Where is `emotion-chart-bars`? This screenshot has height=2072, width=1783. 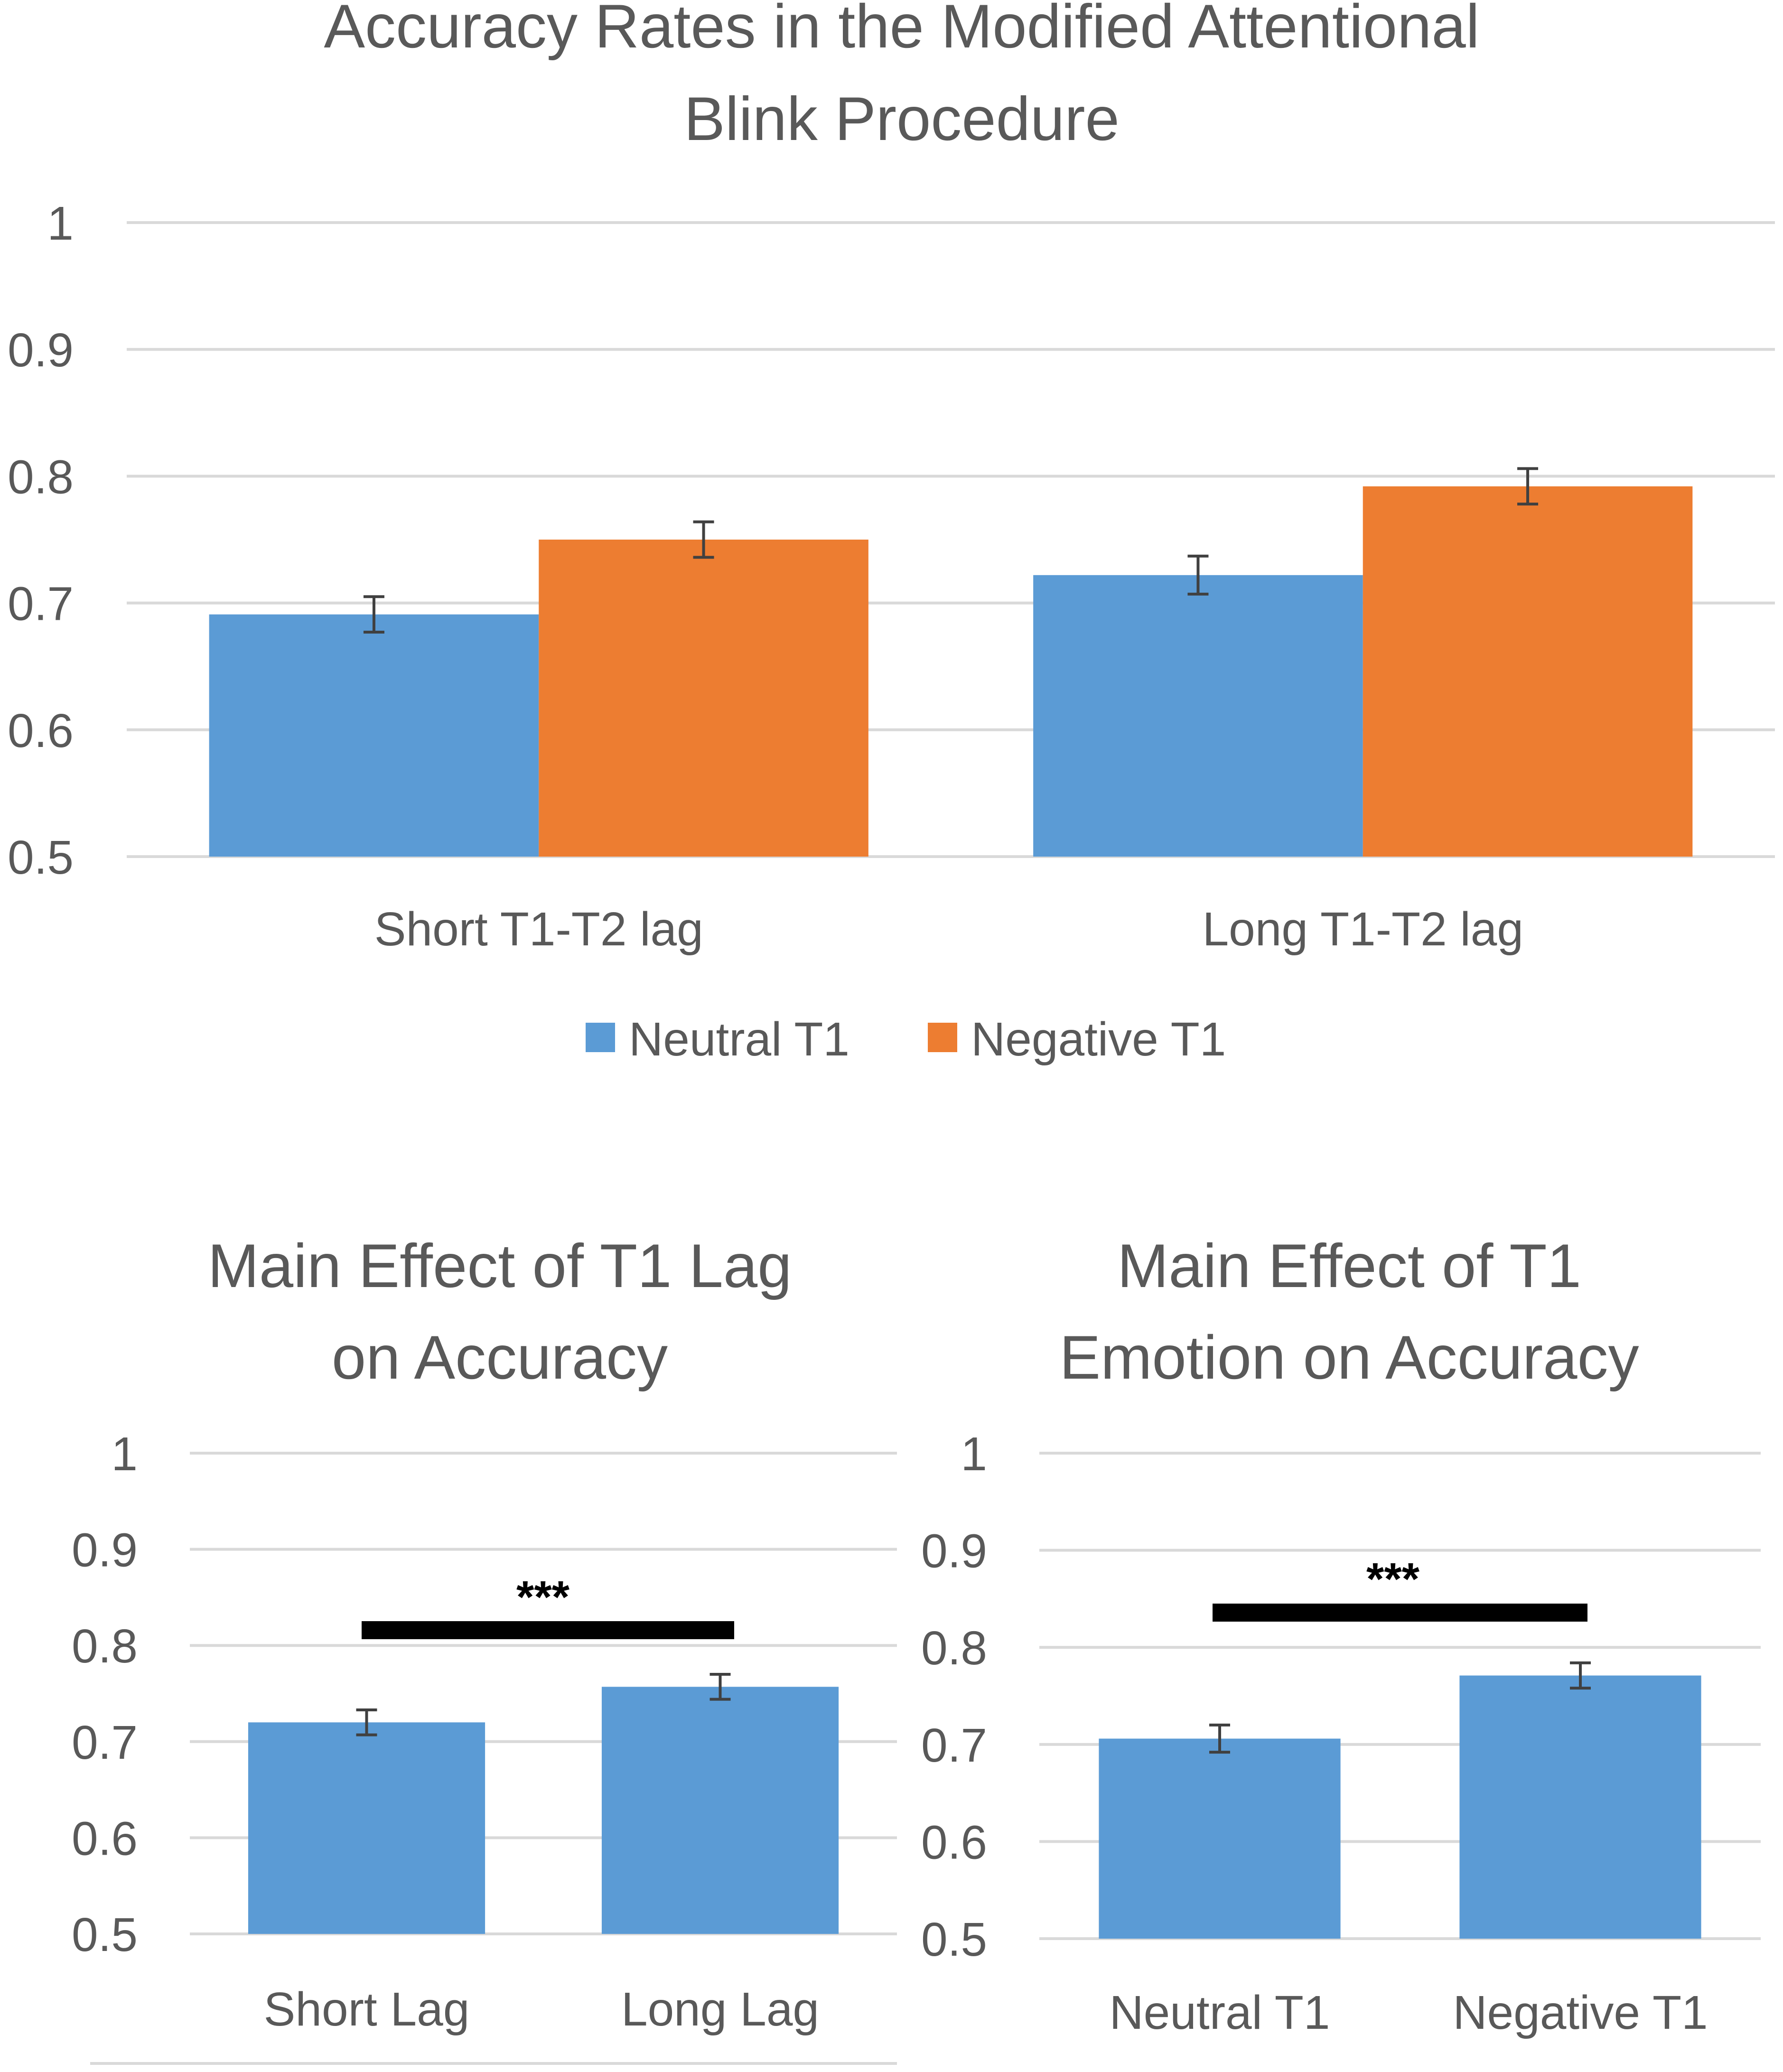 emotion-chart-bars is located at coordinates (1400, 1807).